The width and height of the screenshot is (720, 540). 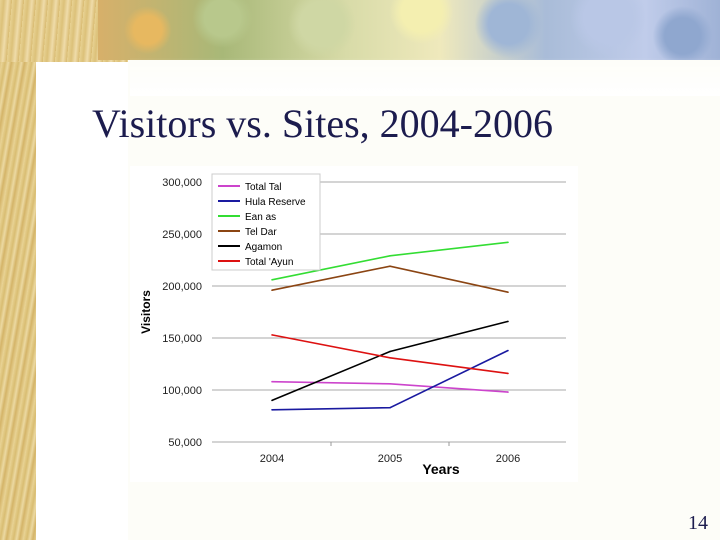 I want to click on page-number: 14, so click(x=698, y=523).